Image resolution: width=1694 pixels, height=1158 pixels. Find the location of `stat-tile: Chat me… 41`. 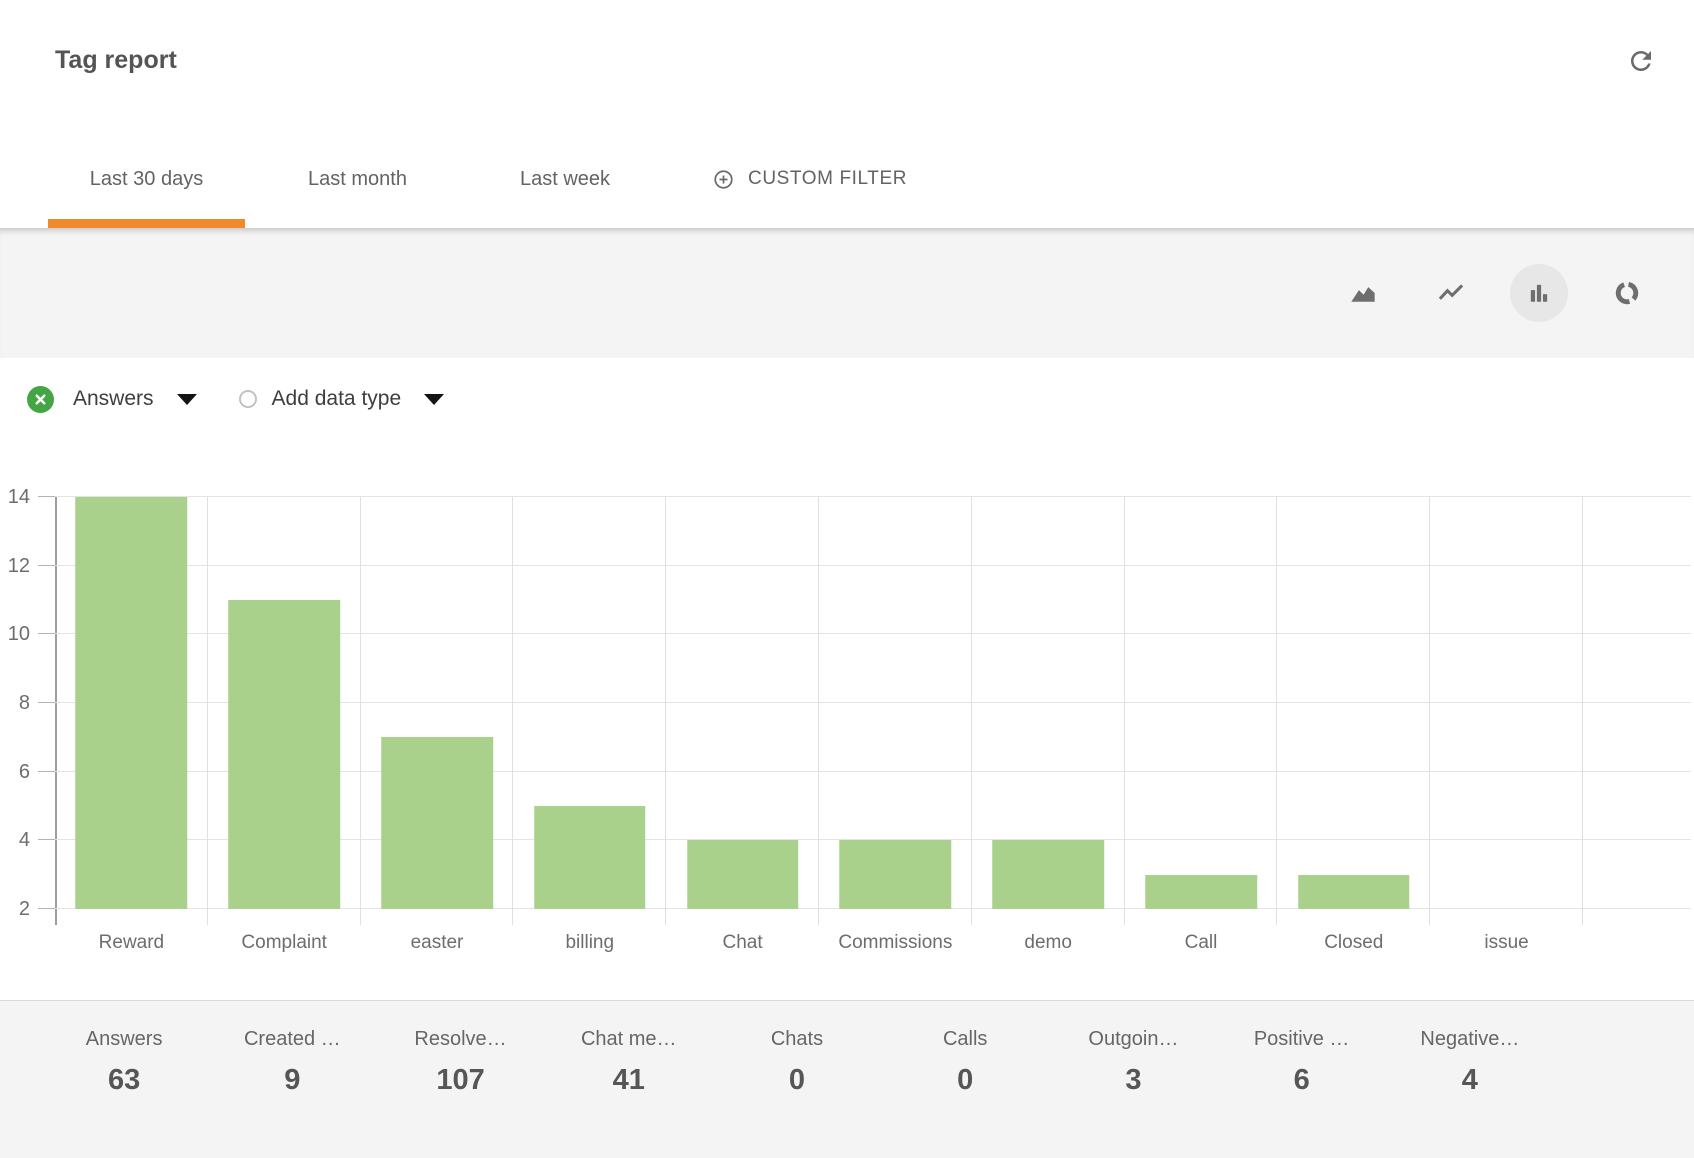

stat-tile: Chat me… 41 is located at coordinates (629, 1093).